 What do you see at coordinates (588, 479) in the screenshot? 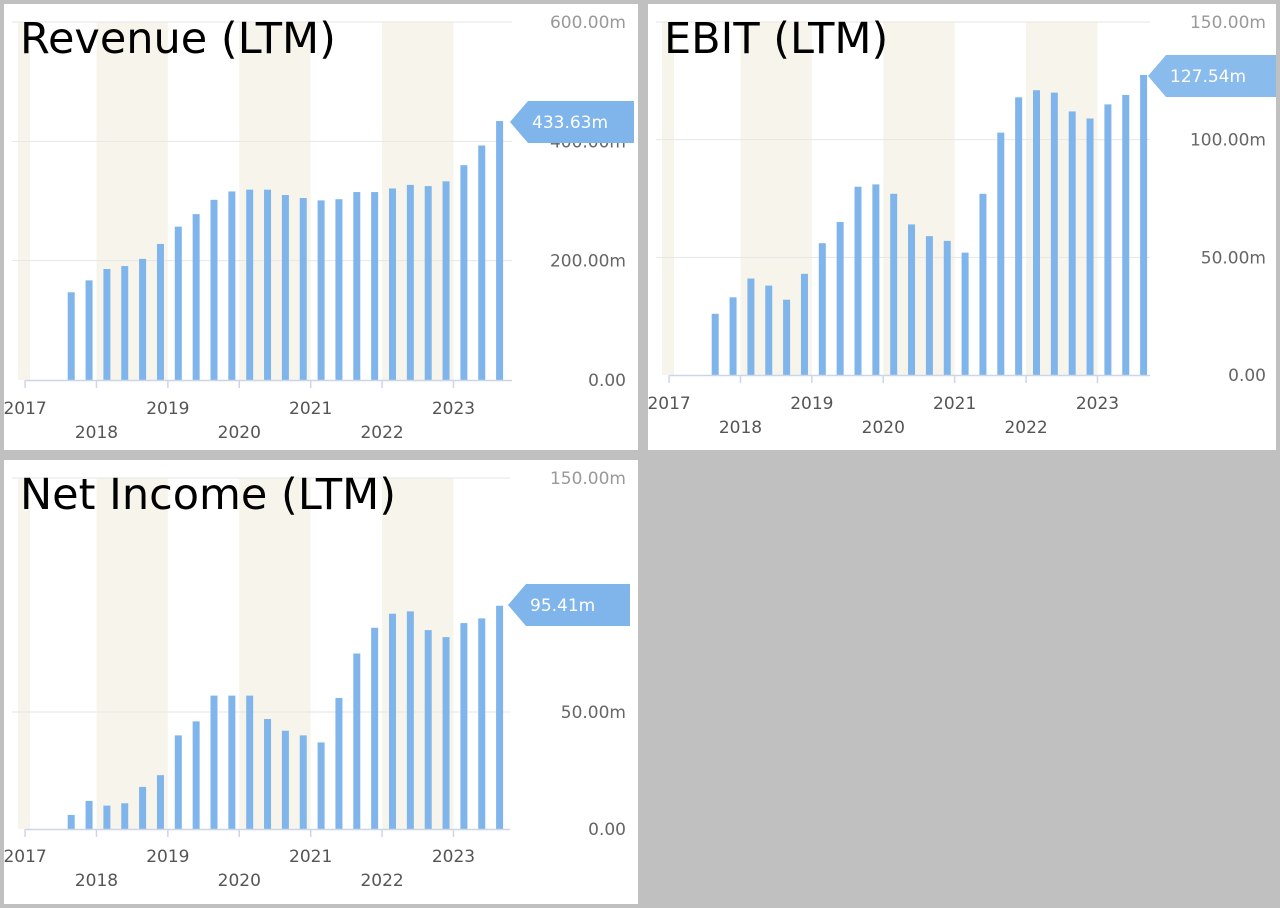
I see `net-income-y-tick-label: 150.00m` at bounding box center [588, 479].